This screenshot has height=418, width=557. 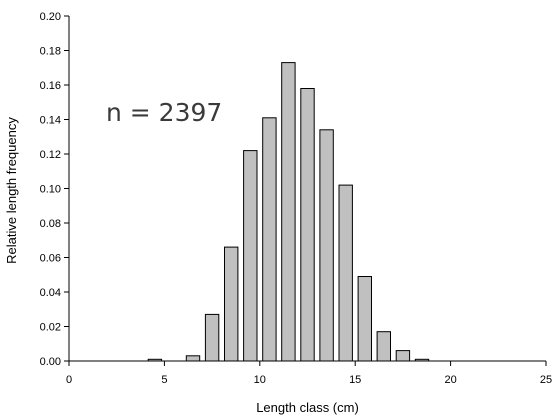 What do you see at coordinates (164, 112) in the screenshot?
I see `sample-size-annotation: n = 2397` at bounding box center [164, 112].